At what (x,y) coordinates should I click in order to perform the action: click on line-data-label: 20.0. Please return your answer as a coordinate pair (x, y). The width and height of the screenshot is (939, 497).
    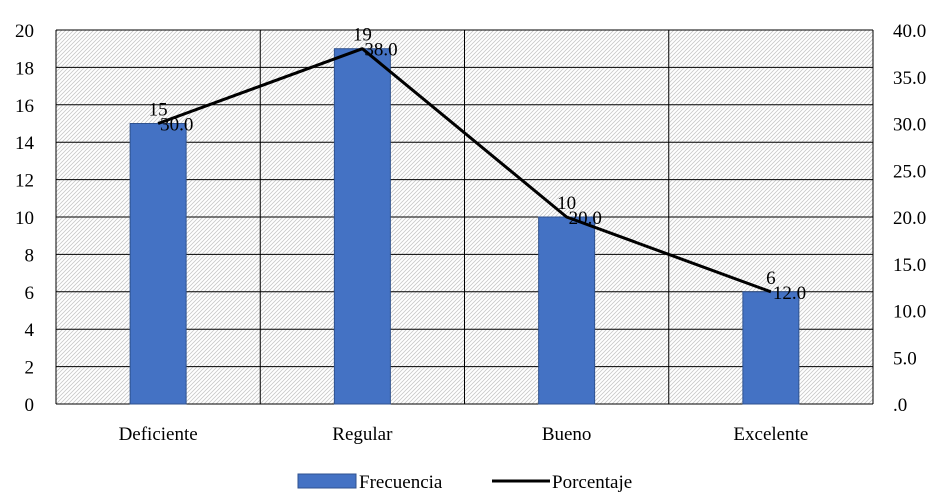
    Looking at the image, I should click on (585, 218).